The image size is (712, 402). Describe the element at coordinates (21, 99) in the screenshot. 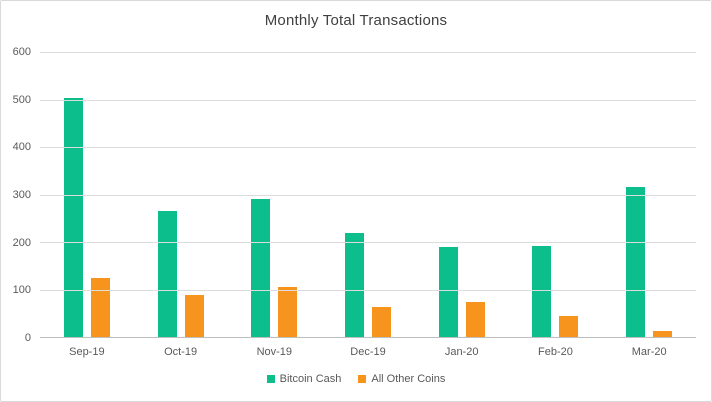

I see `y-tick-label-500: 500` at that location.